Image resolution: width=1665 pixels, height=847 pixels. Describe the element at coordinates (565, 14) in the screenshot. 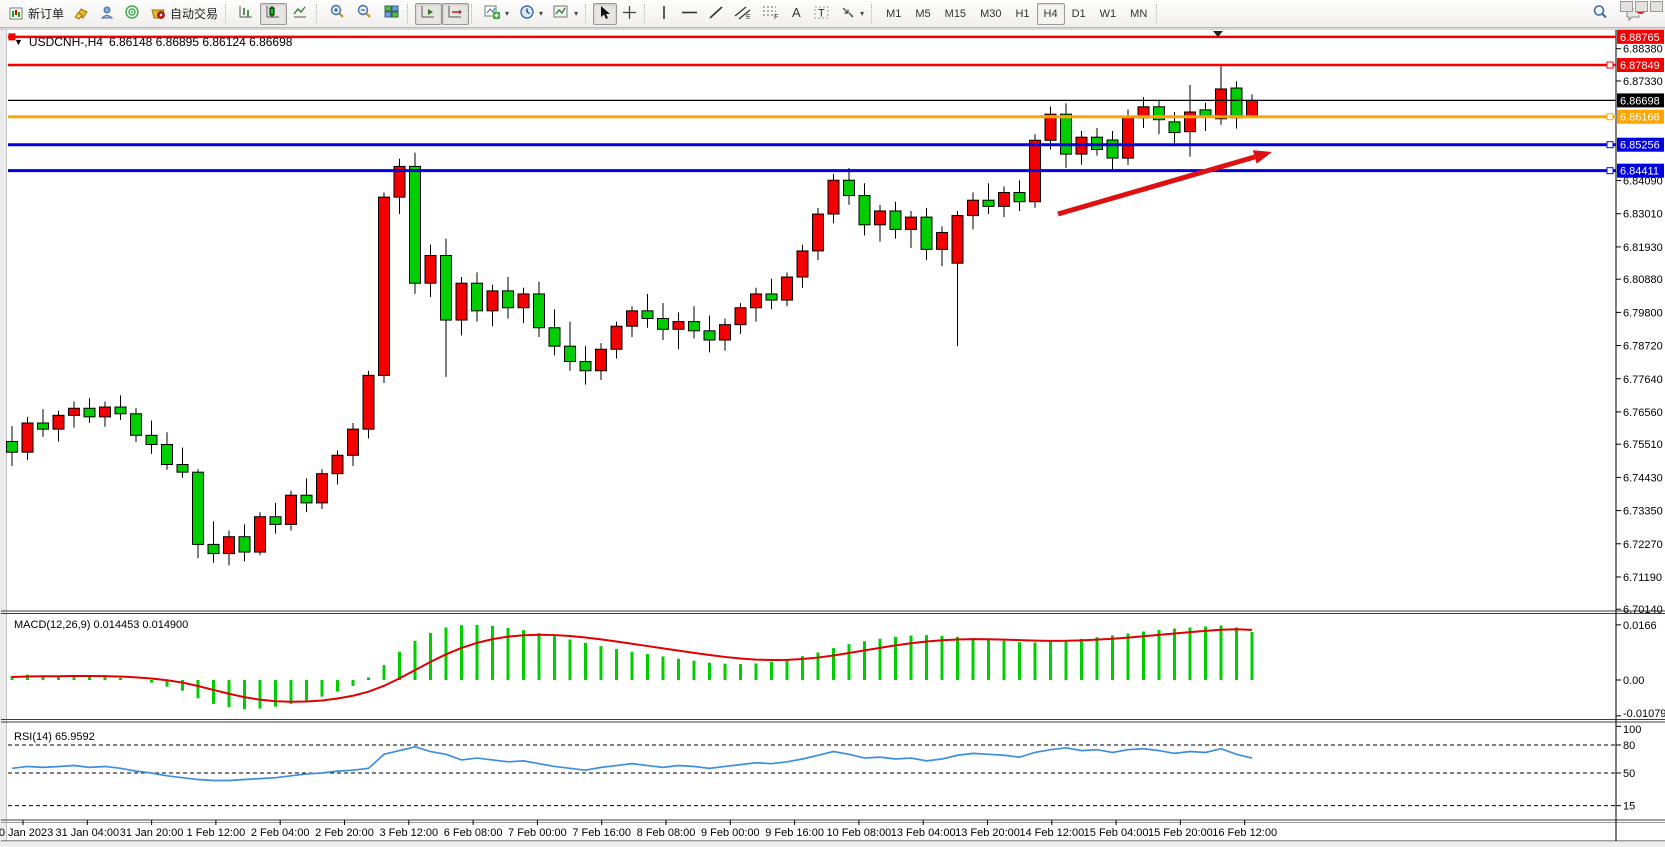

I see `template-button: ▾` at that location.